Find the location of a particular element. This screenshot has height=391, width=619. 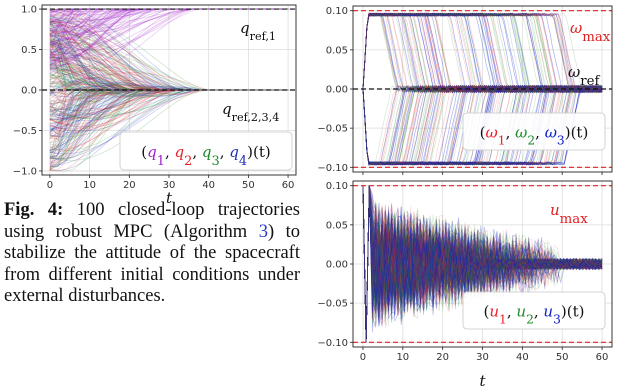

quaternion-xtick-label: 30 is located at coordinates (169, 185).